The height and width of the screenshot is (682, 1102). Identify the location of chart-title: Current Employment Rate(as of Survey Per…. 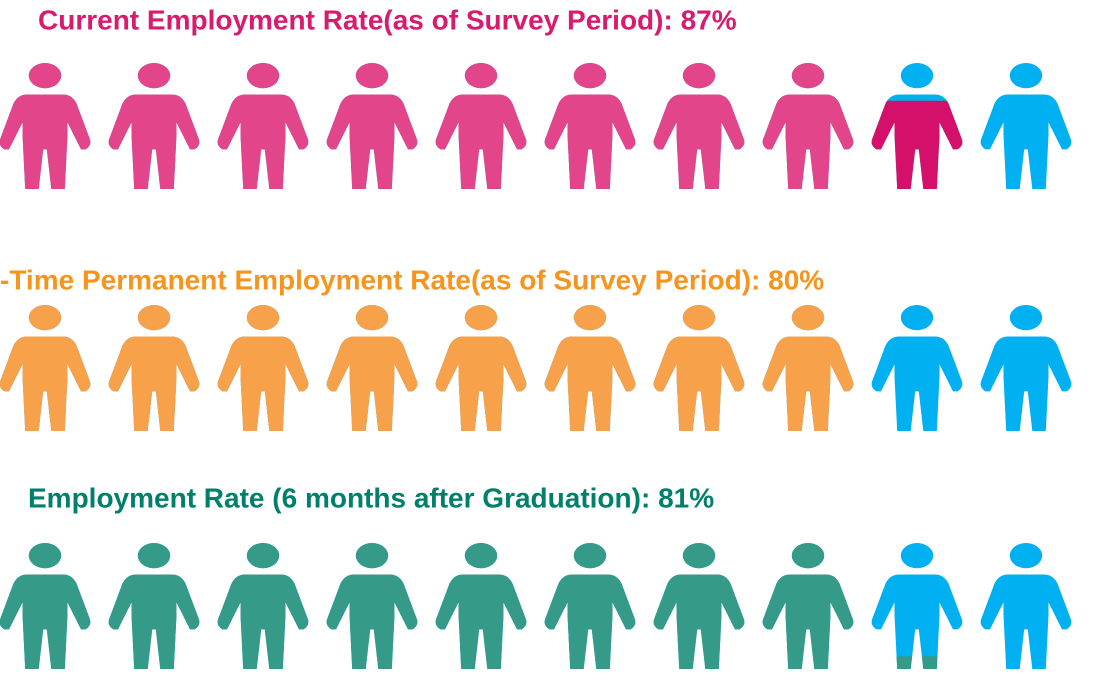
(387, 19).